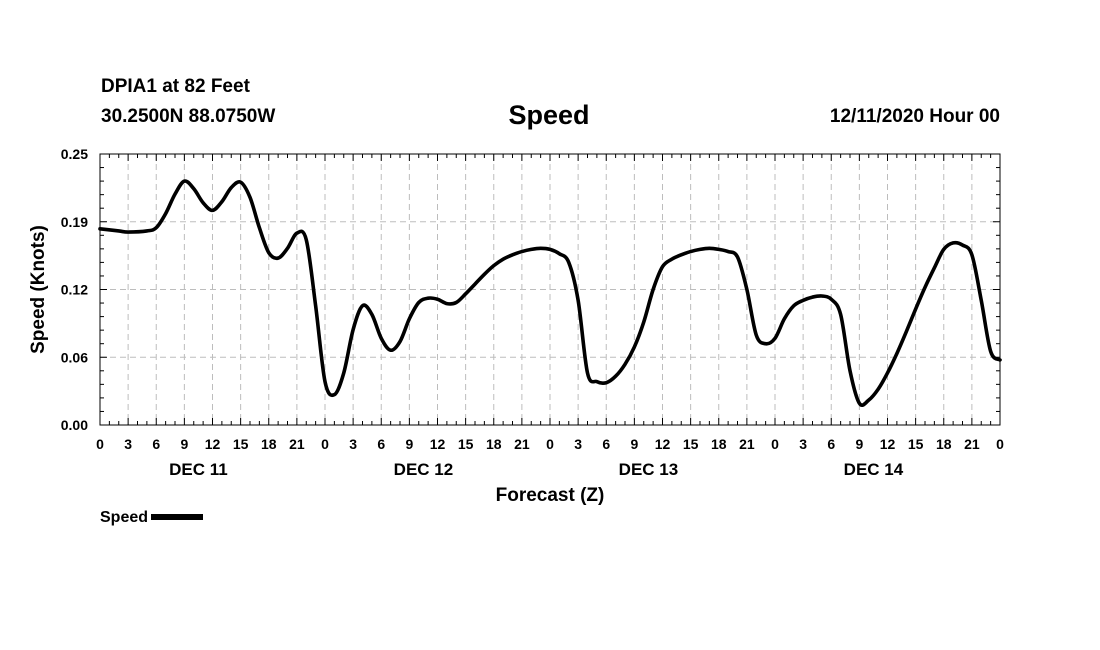 Image resolution: width=1100 pixels, height=650 pixels. What do you see at coordinates (38, 289) in the screenshot?
I see `y-axis-label: Speed (Knots)` at bounding box center [38, 289].